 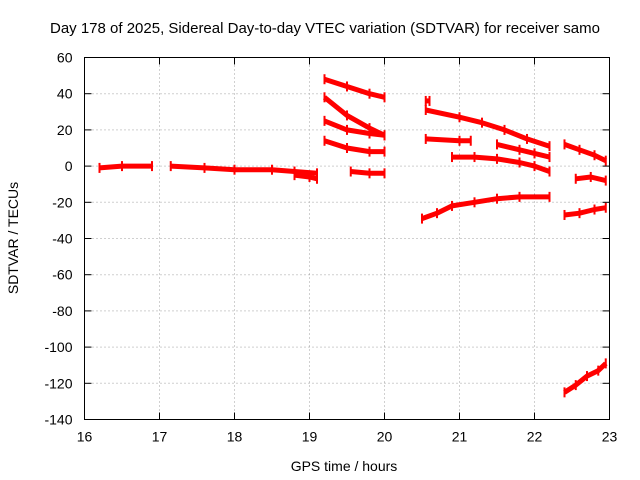 What do you see at coordinates (58, 420) in the screenshot?
I see `y-tick-label: -140` at bounding box center [58, 420].